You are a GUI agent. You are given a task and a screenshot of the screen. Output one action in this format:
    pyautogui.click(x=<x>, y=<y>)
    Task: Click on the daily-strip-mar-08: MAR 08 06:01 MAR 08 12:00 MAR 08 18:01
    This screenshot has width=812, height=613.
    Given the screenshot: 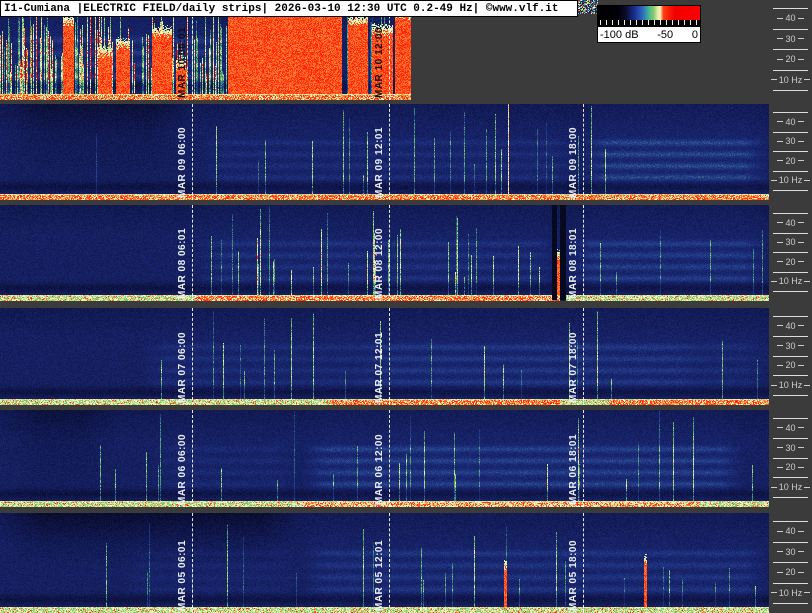 What is the action you would take?
    pyautogui.click(x=384, y=253)
    